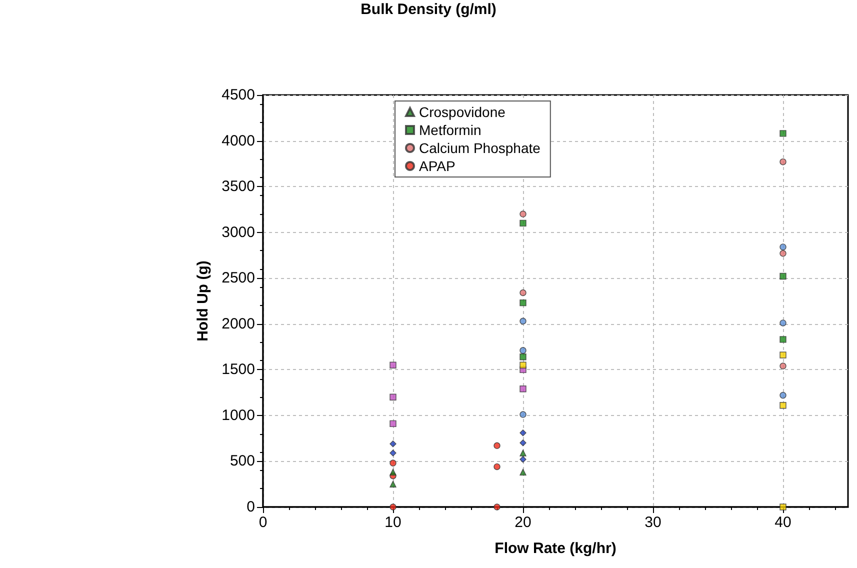 This screenshot has height=568, width=857. I want to click on y-tick-label: 3000, so click(238, 232).